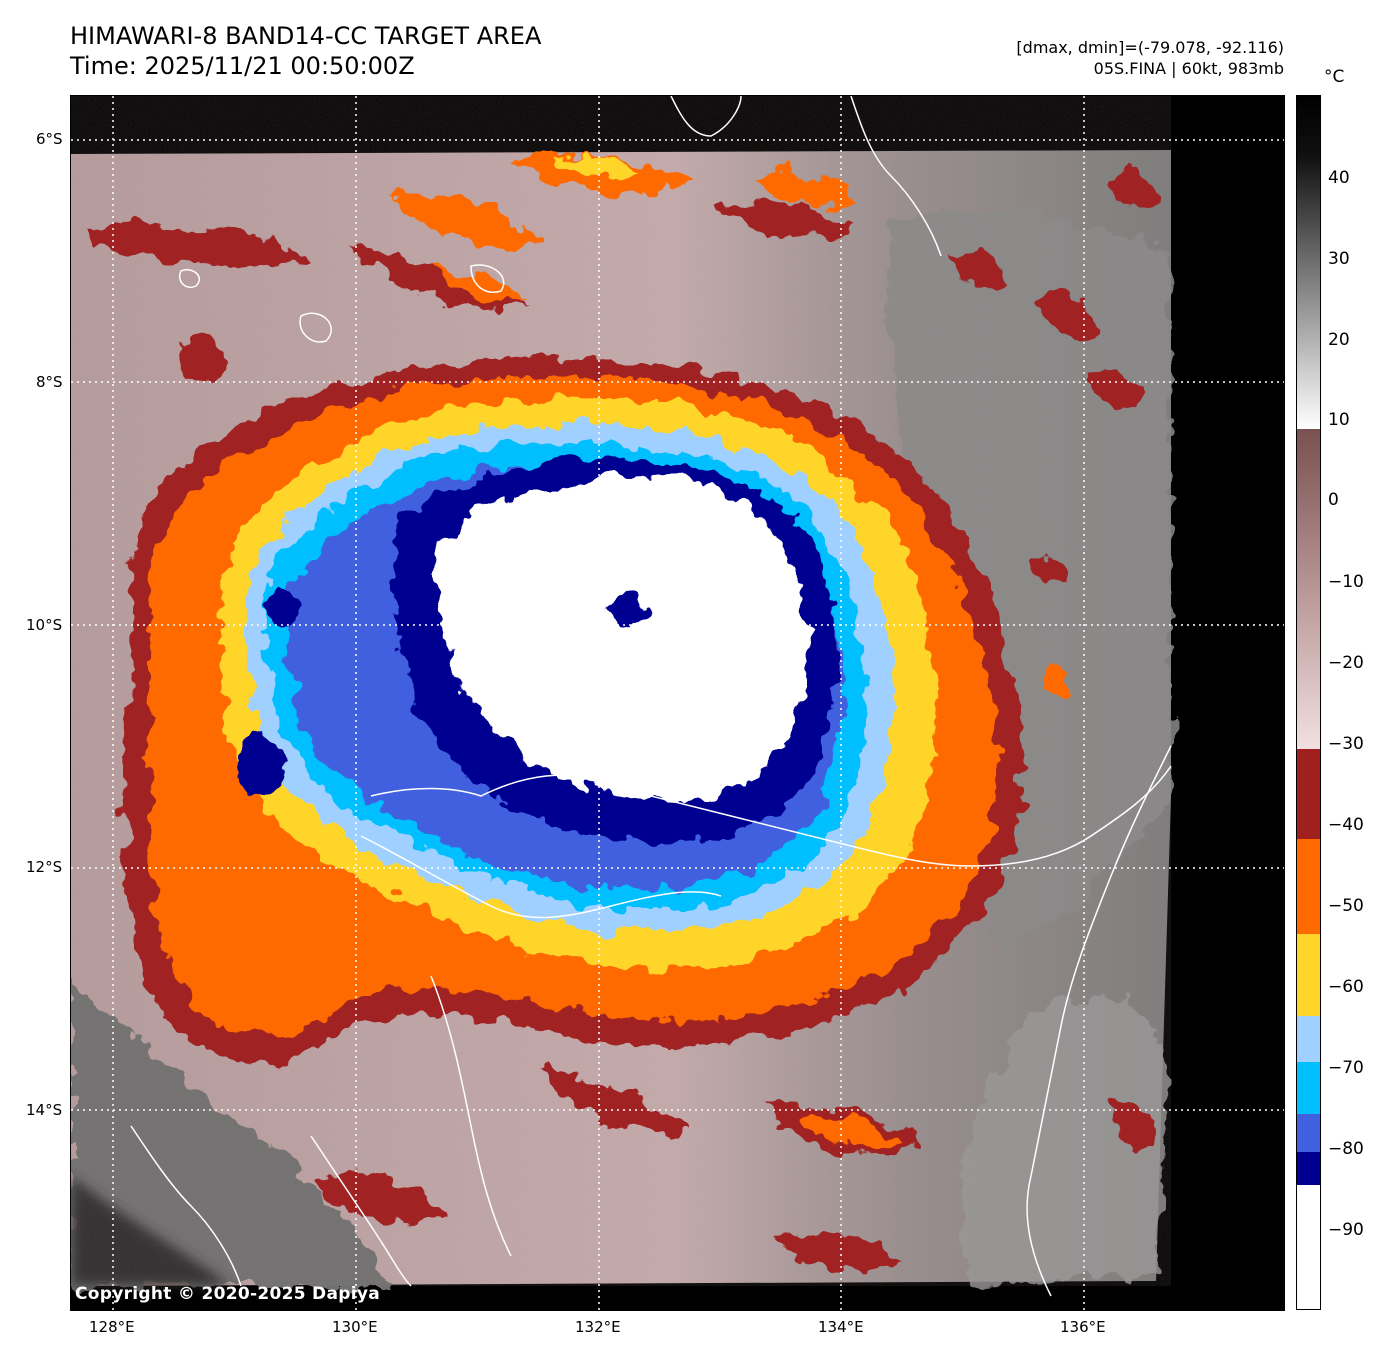 The image size is (1388, 1359). What do you see at coordinates (841, 1327) in the screenshot?
I see `lon-label-134e: 134°E` at bounding box center [841, 1327].